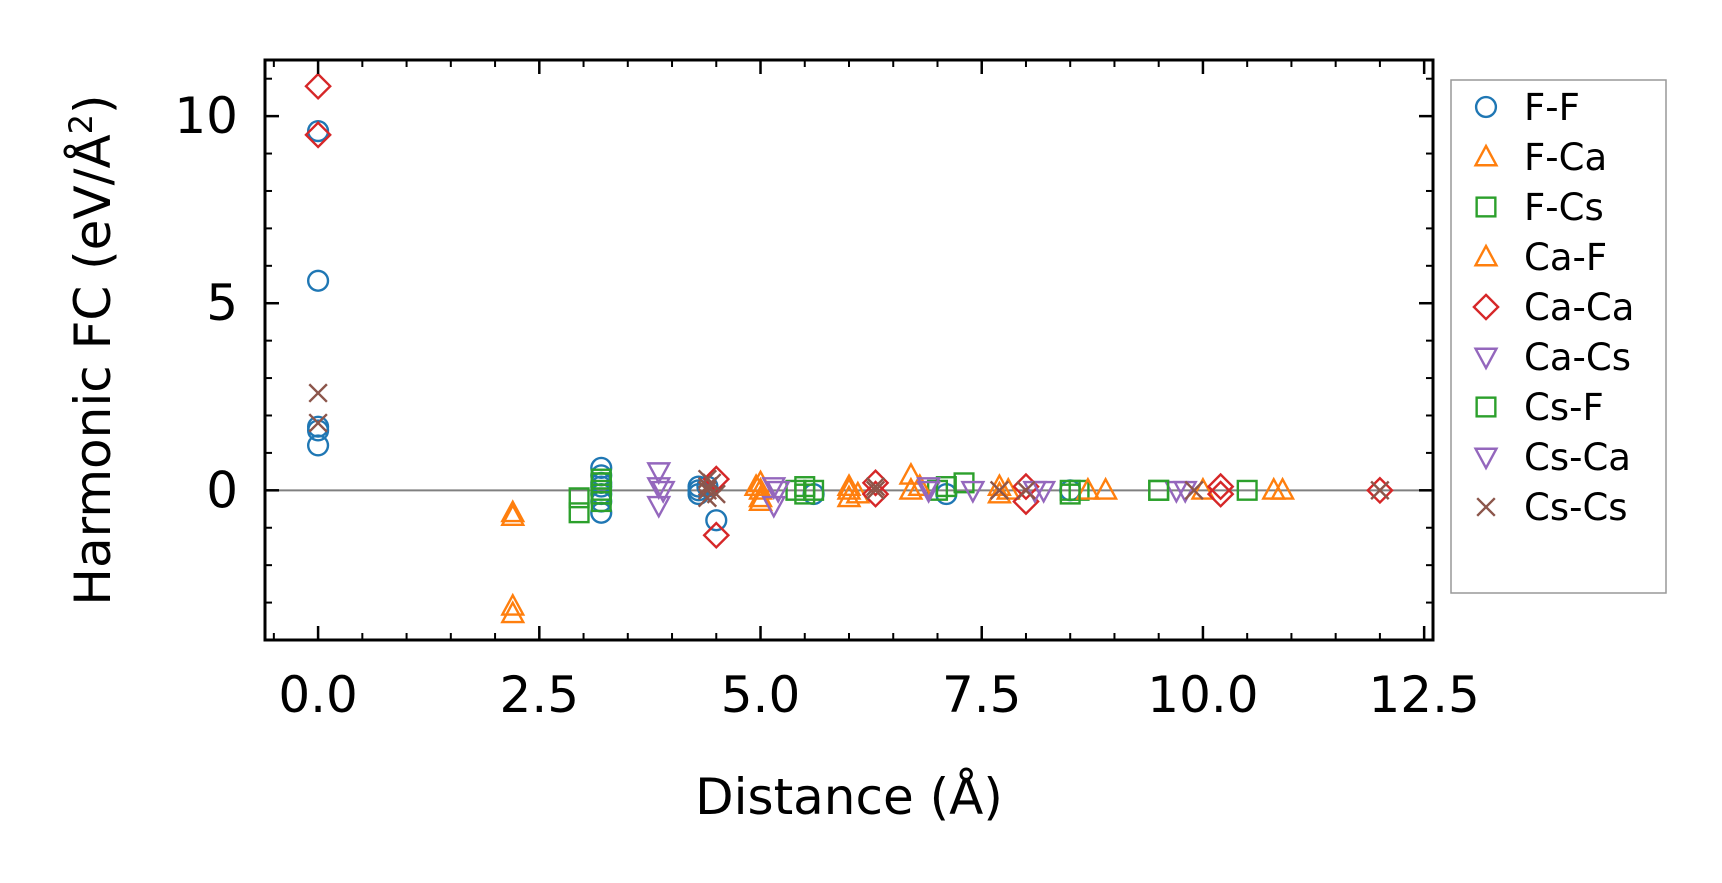 Image resolution: width=1722 pixels, height=883 pixels. What do you see at coordinates (982, 695) in the screenshot?
I see `x-tick-label: 7.5` at bounding box center [982, 695].